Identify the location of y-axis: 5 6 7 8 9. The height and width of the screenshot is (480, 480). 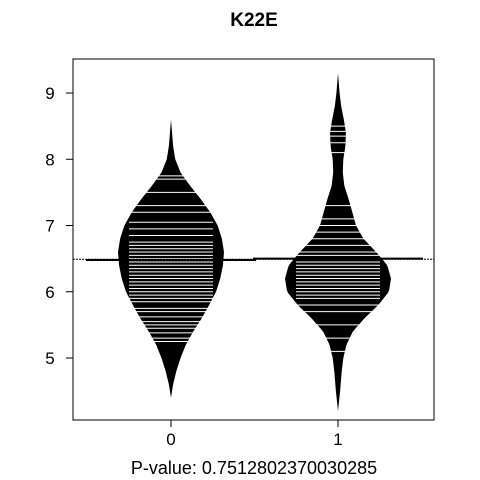
(59, 226).